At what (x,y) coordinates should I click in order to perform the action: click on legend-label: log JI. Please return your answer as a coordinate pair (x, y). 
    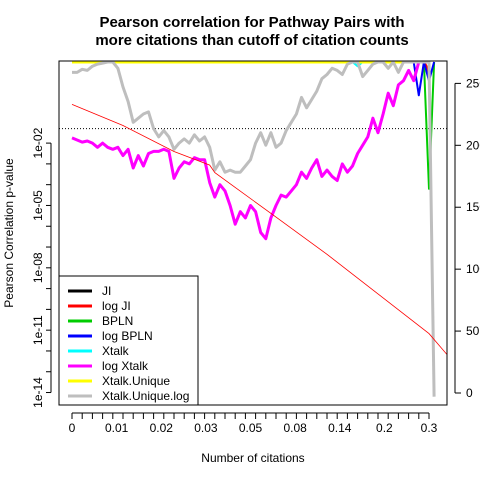
    Looking at the image, I should click on (116, 306).